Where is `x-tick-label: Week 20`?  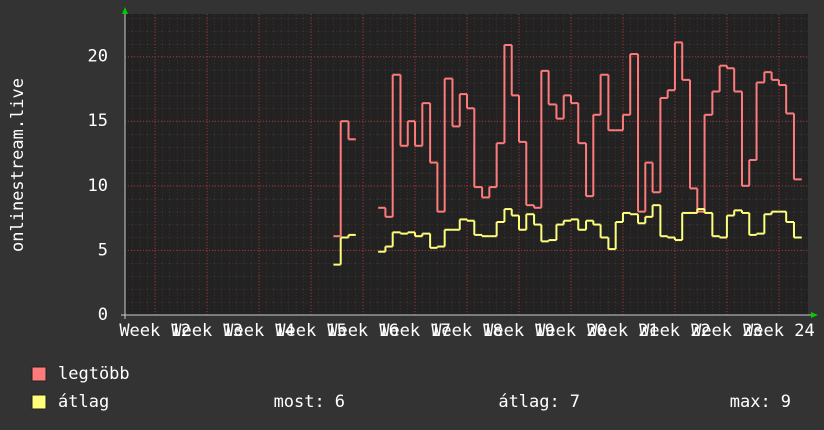
x-tick-label: Week 20 is located at coordinates (571, 331).